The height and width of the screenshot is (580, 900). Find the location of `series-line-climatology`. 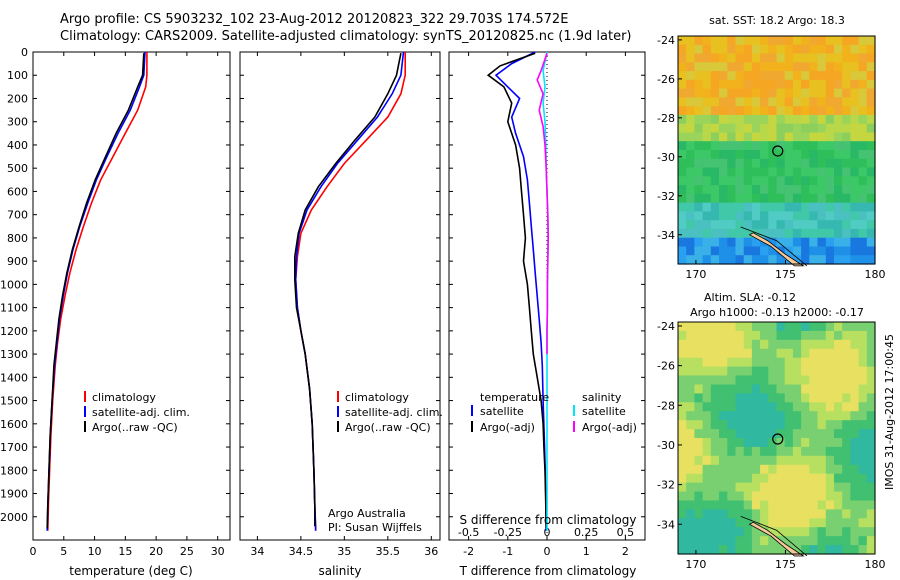

series-line-climatology is located at coordinates (350, 291).